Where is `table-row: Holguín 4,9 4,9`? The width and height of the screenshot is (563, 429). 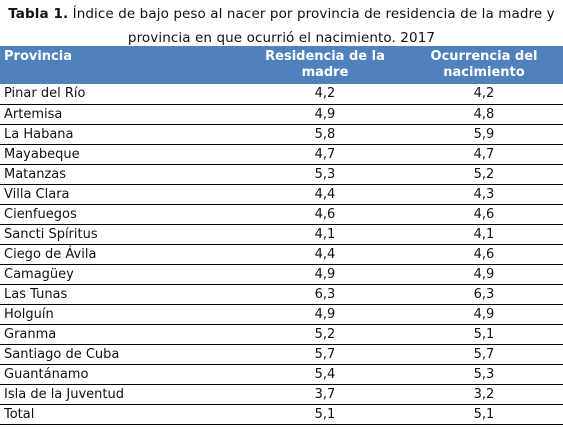 table-row: Holguín 4,9 4,9 is located at coordinates (281, 314).